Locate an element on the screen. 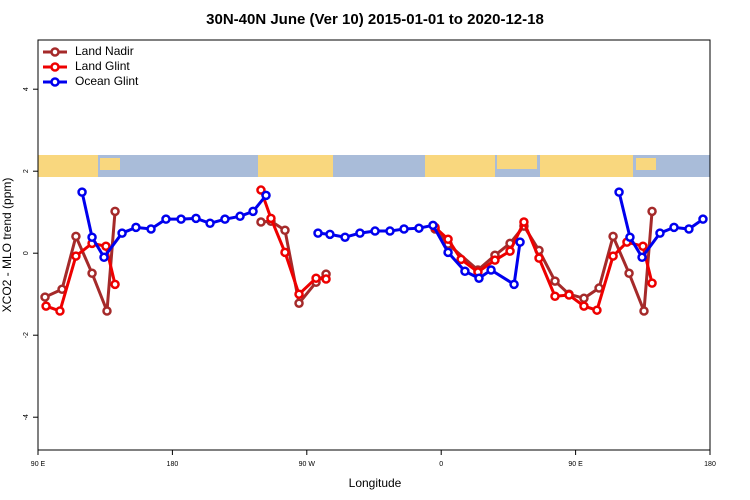  legend-label: Ocean Glint is located at coordinates (107, 81).